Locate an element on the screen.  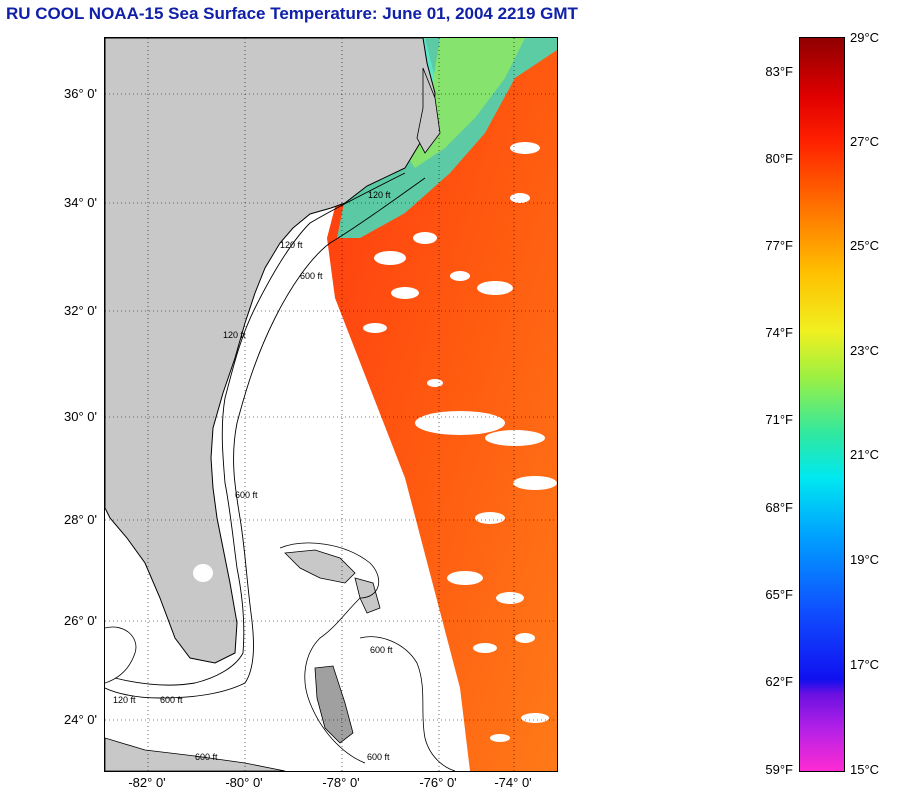
isobath-label-600ft-ga: 600 ft is located at coordinates (311, 276).